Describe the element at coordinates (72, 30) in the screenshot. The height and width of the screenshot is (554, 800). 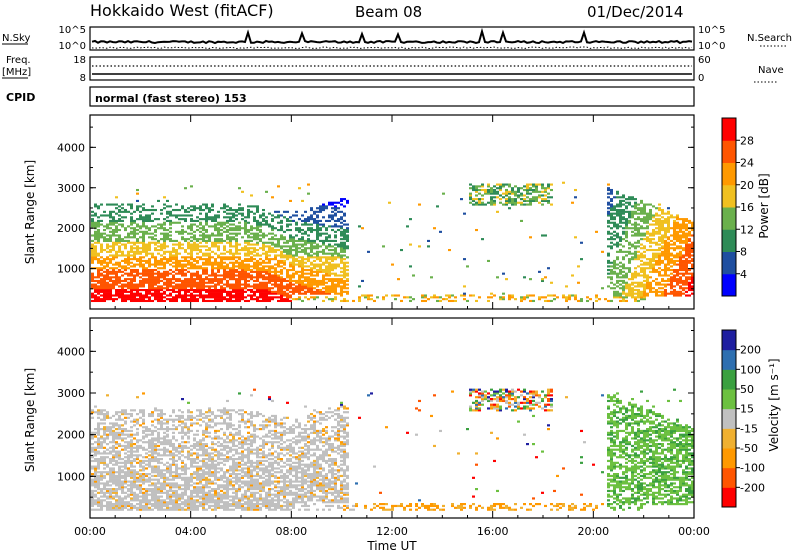
I see `nsky-tick-top-left: 10^5` at that location.